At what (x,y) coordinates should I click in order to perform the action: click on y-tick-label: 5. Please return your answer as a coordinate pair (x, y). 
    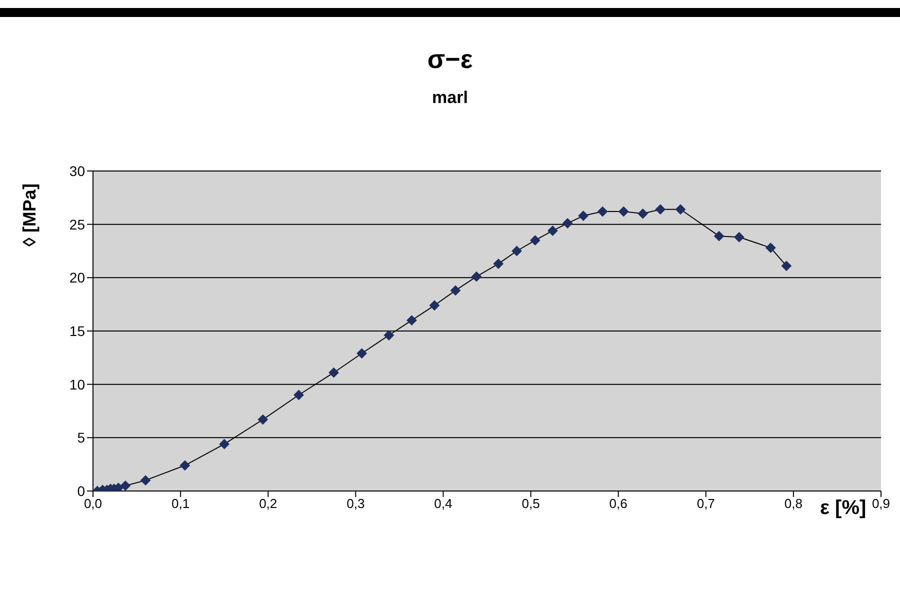
    Looking at the image, I should click on (81, 438).